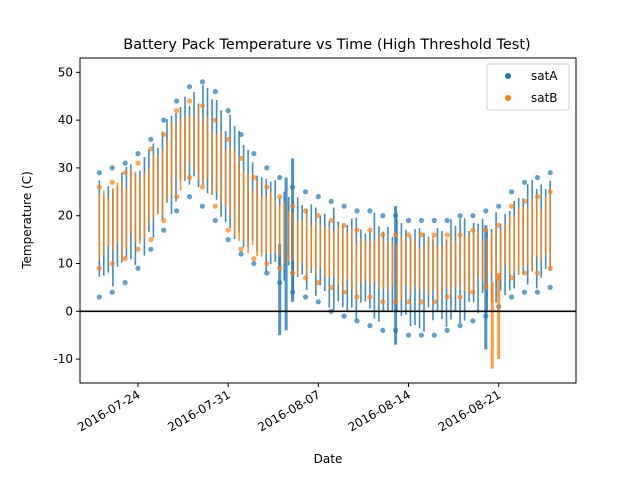 The image size is (640, 480). I want to click on y-tick-label-5: 40, so click(65, 120).